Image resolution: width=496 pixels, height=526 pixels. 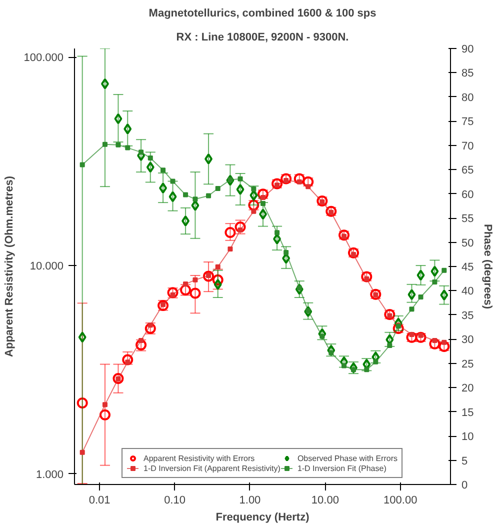 I want to click on y2-tick-label: 15, so click(x=468, y=412).